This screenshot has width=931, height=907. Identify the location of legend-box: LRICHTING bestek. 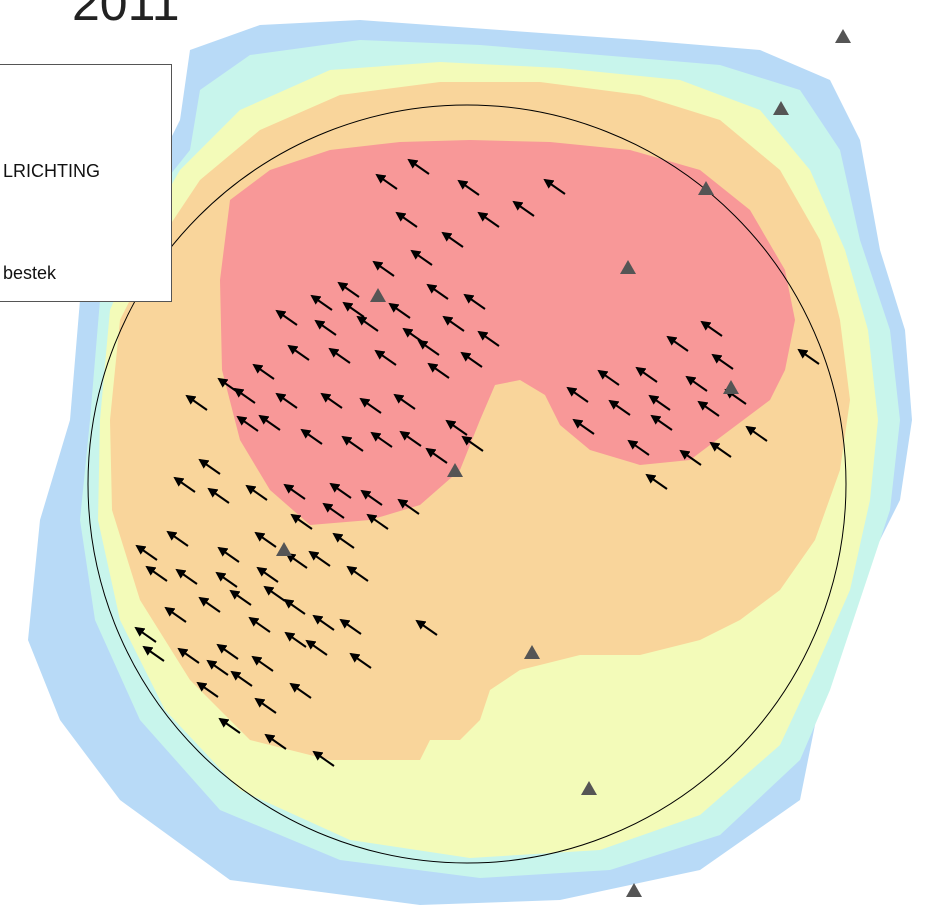
(86, 183).